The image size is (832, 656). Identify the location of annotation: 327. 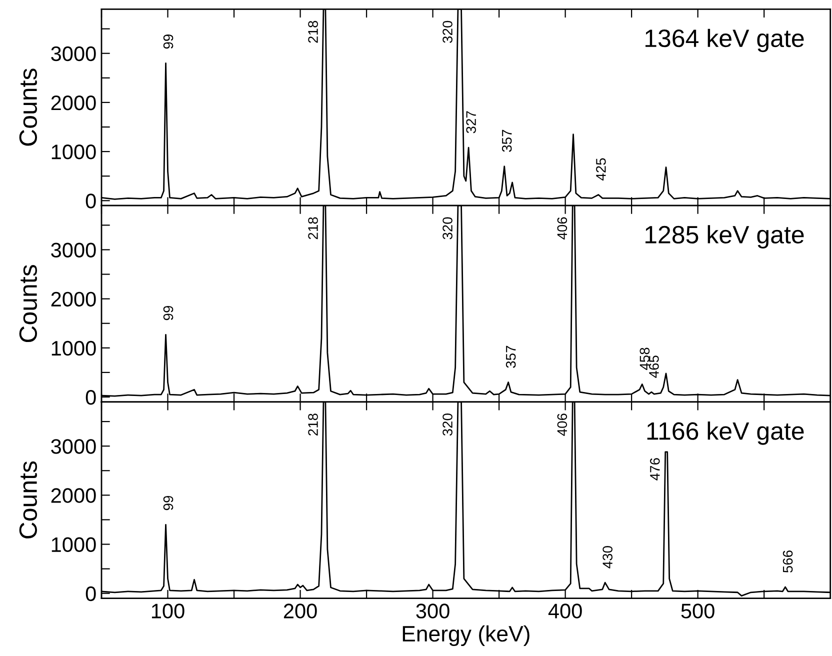
(471, 122).